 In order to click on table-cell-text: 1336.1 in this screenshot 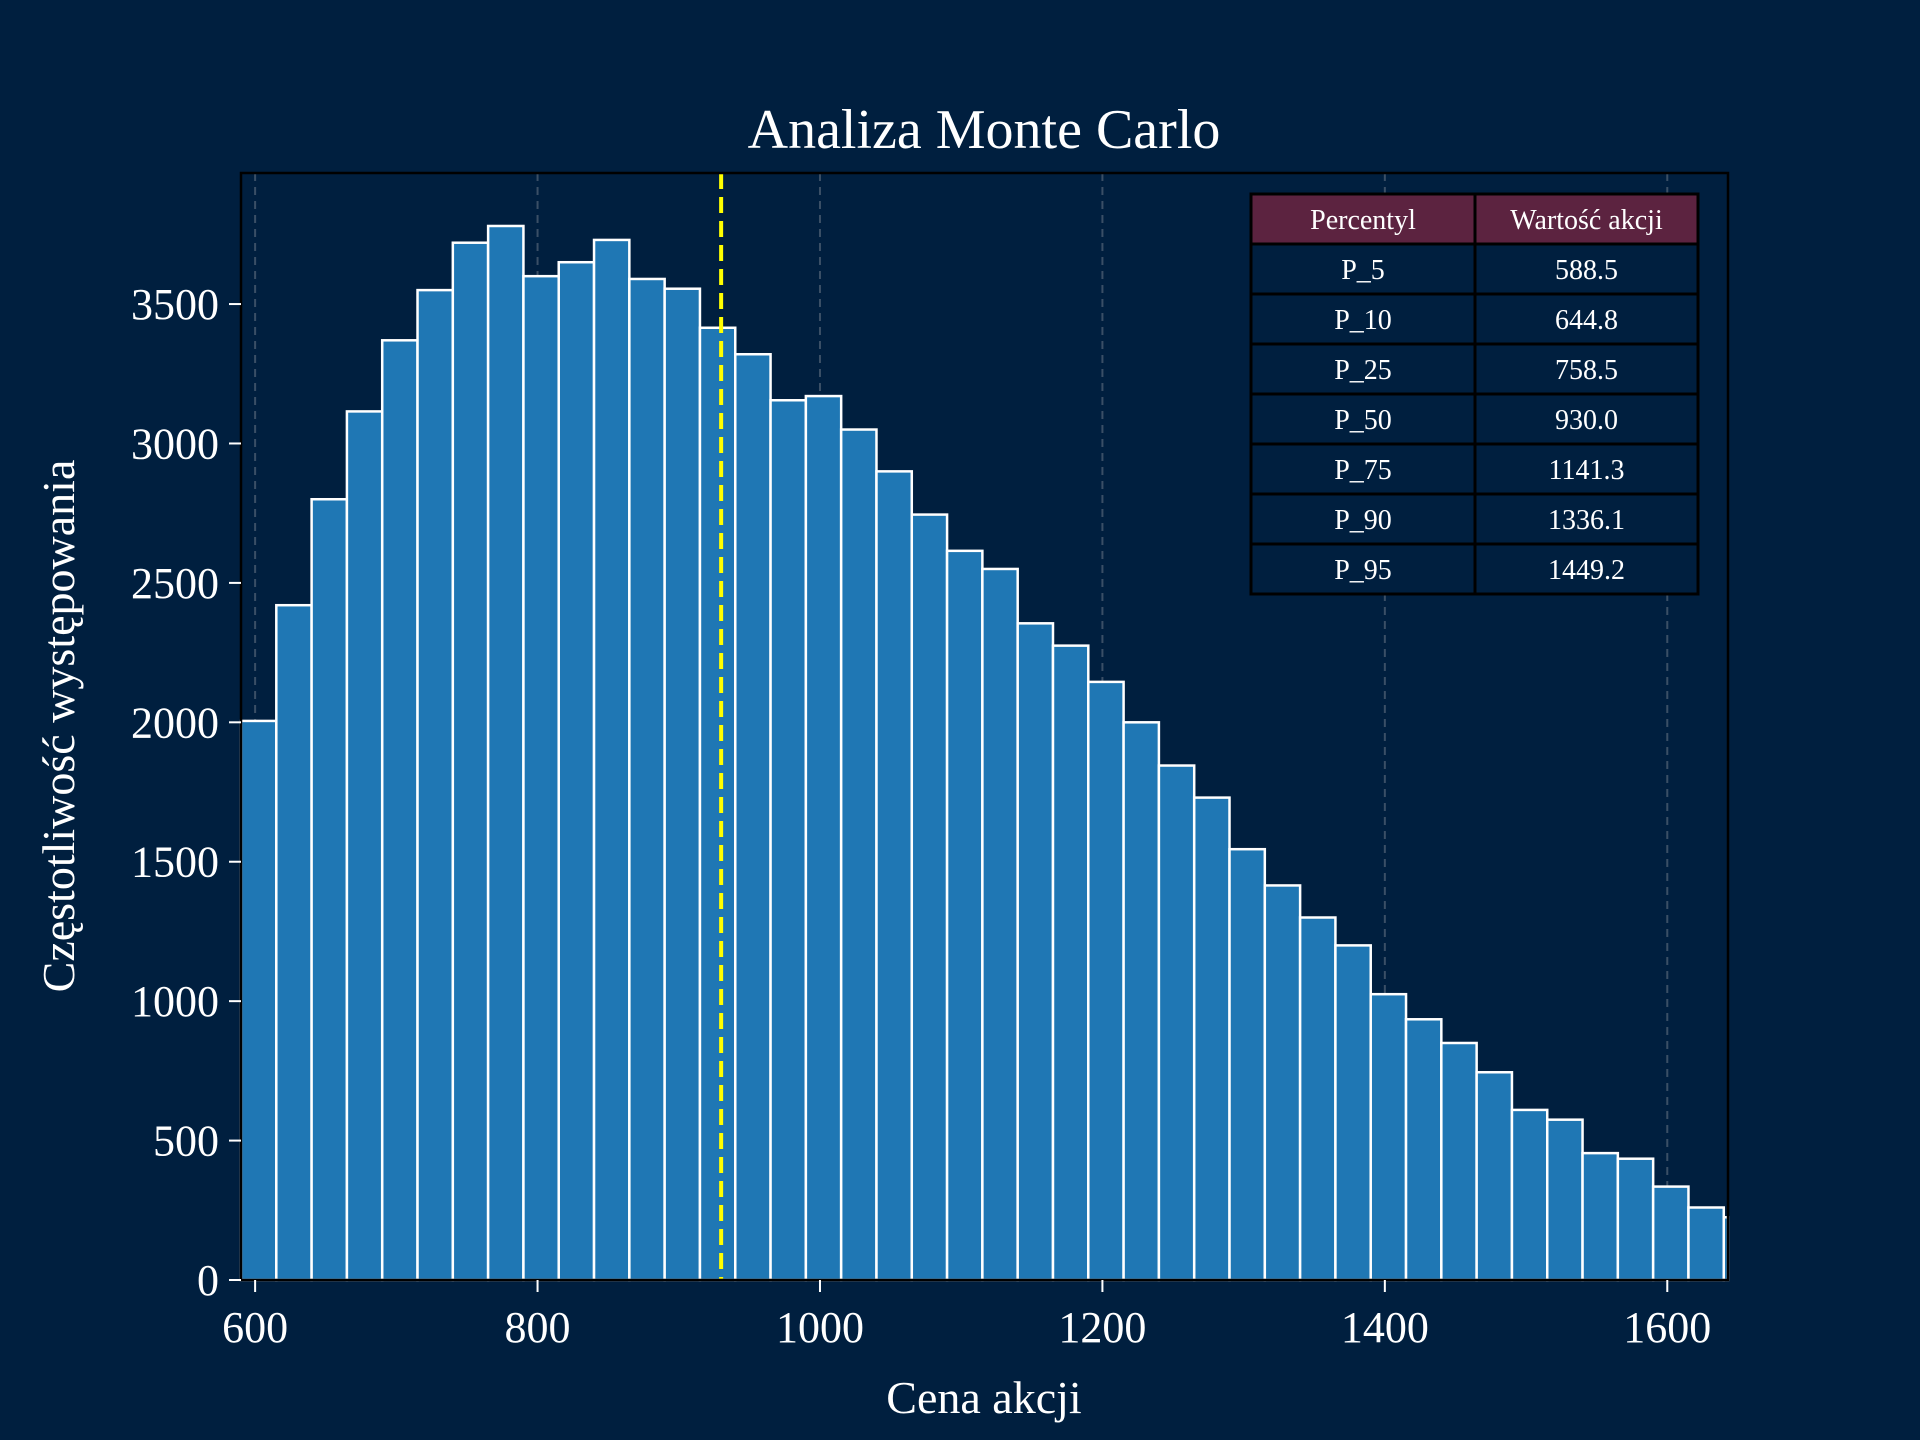, I will do `click(1586, 520)`.